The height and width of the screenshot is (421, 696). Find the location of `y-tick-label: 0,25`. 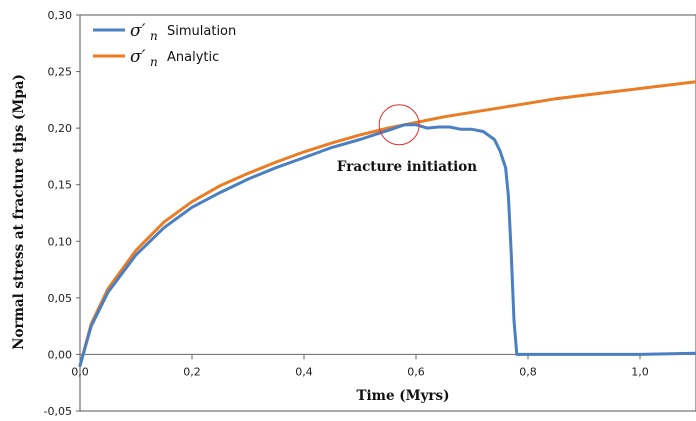

y-tick-label: 0,25 is located at coordinates (60, 72).